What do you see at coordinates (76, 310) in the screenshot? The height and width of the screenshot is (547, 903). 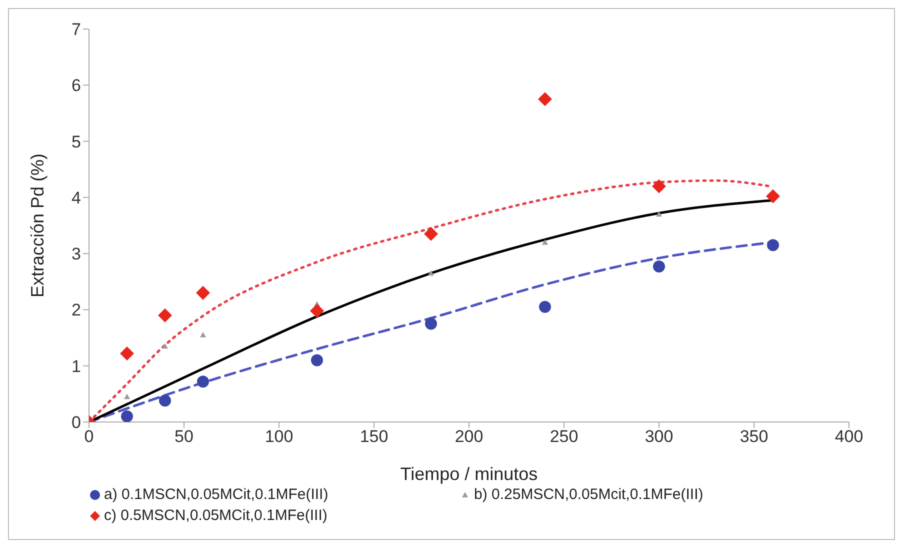 I see `y-tick-label: 2` at bounding box center [76, 310].